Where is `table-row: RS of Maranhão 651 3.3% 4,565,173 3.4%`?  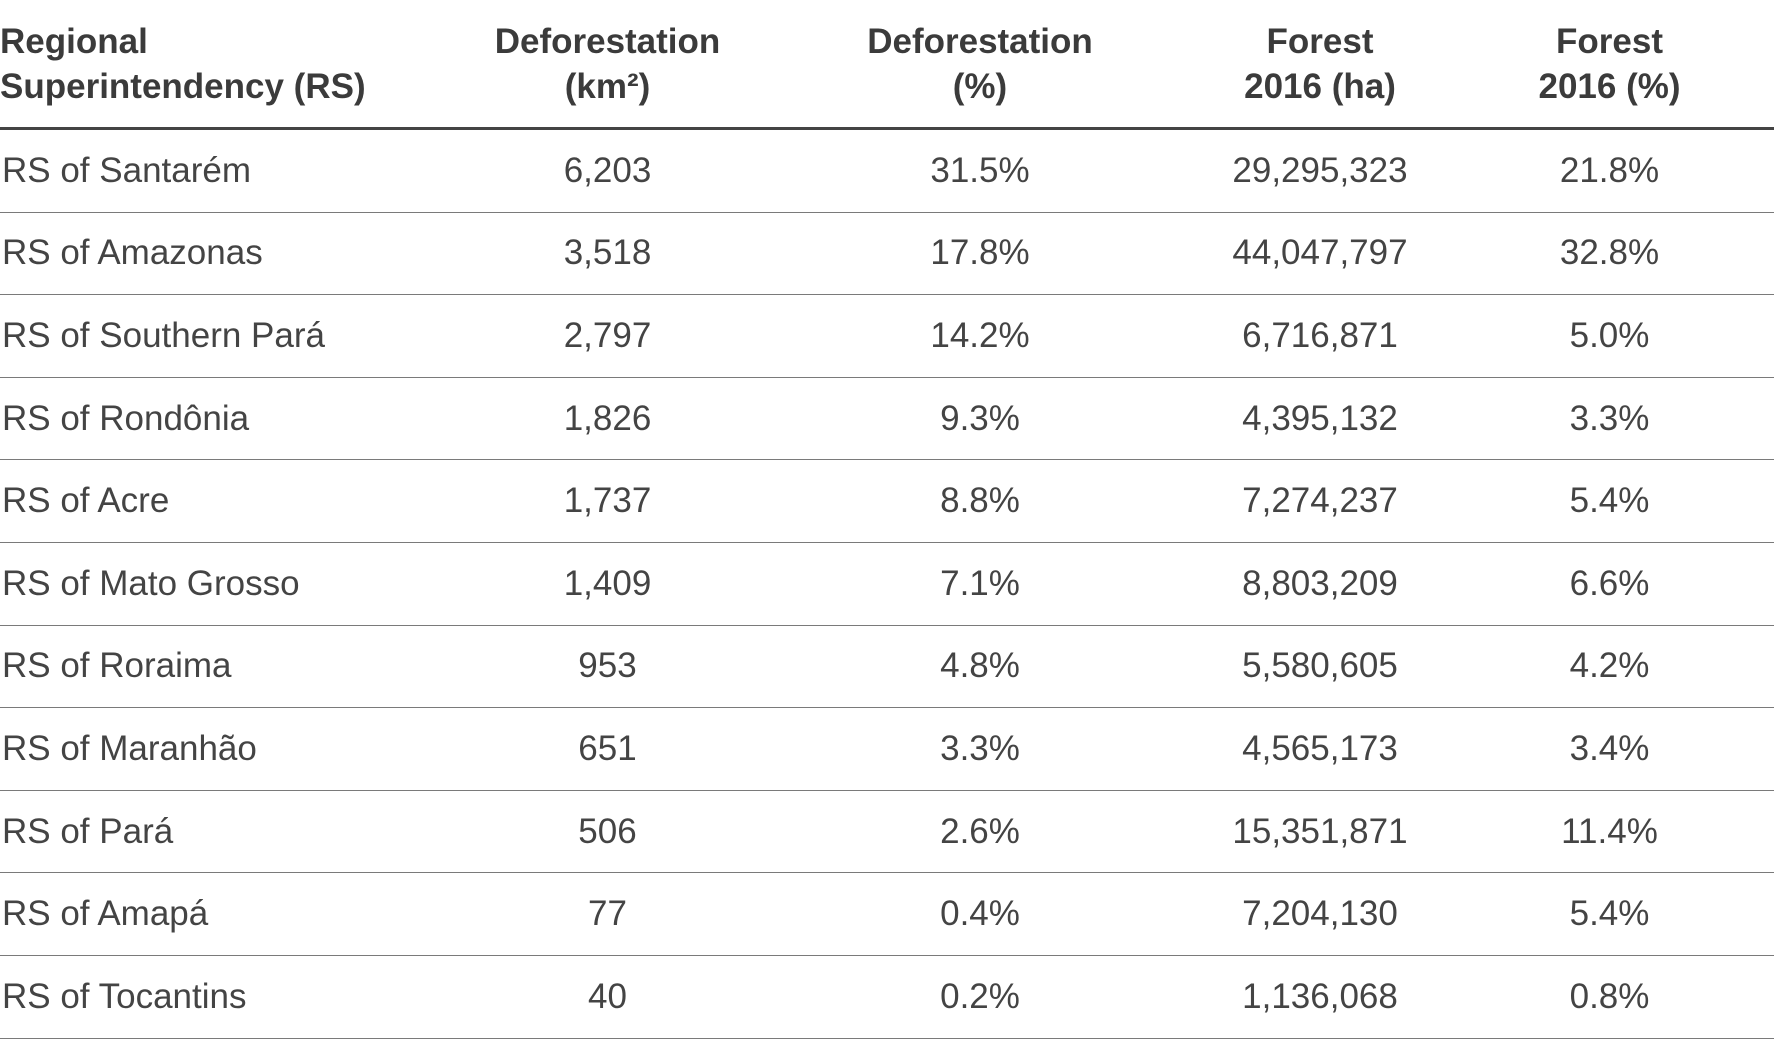
table-row: RS of Maranhão 651 3.3% 4,565,173 3.4% is located at coordinates (887, 749).